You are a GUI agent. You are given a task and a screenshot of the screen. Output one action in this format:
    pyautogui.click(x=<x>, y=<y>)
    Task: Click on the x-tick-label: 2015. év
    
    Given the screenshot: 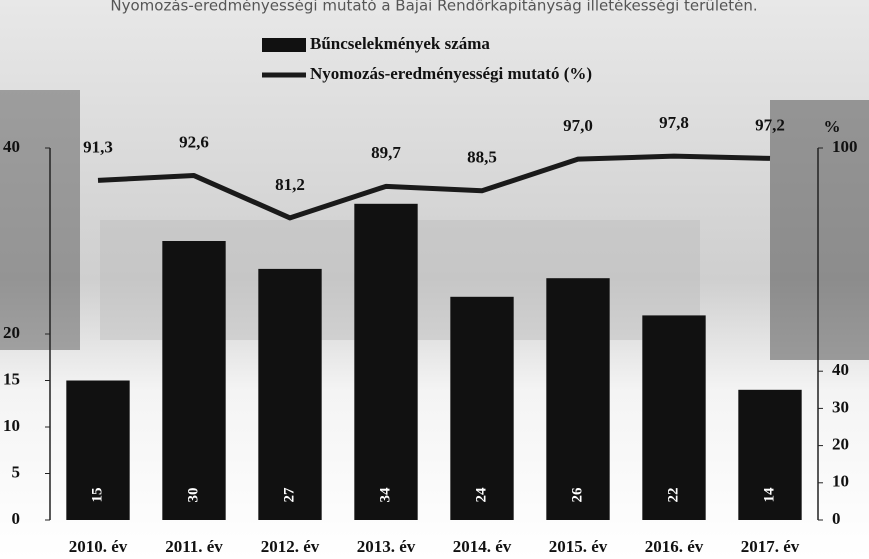 What is the action you would take?
    pyautogui.click(x=578, y=546)
    